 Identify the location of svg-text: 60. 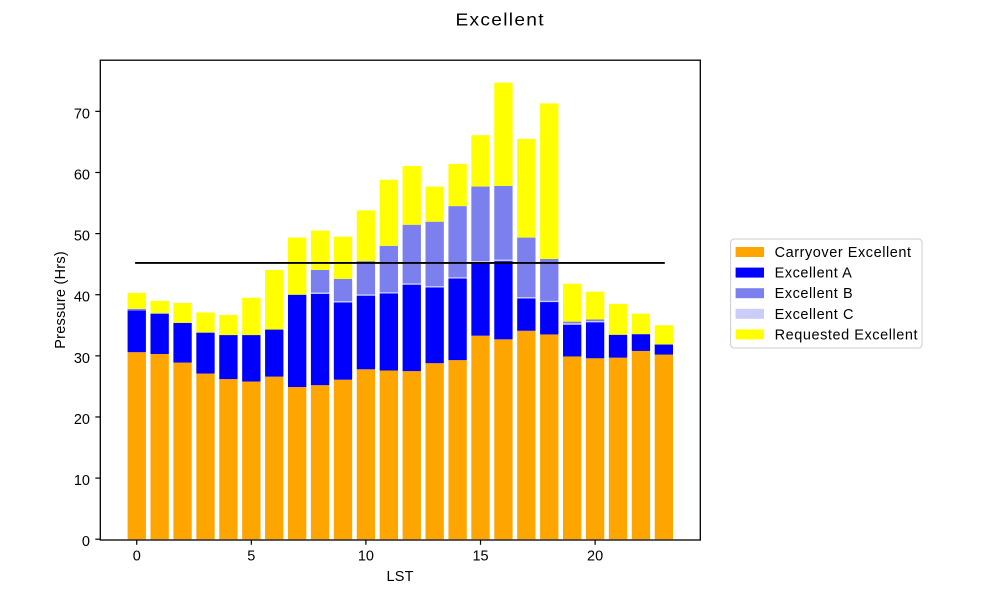
(82, 175).